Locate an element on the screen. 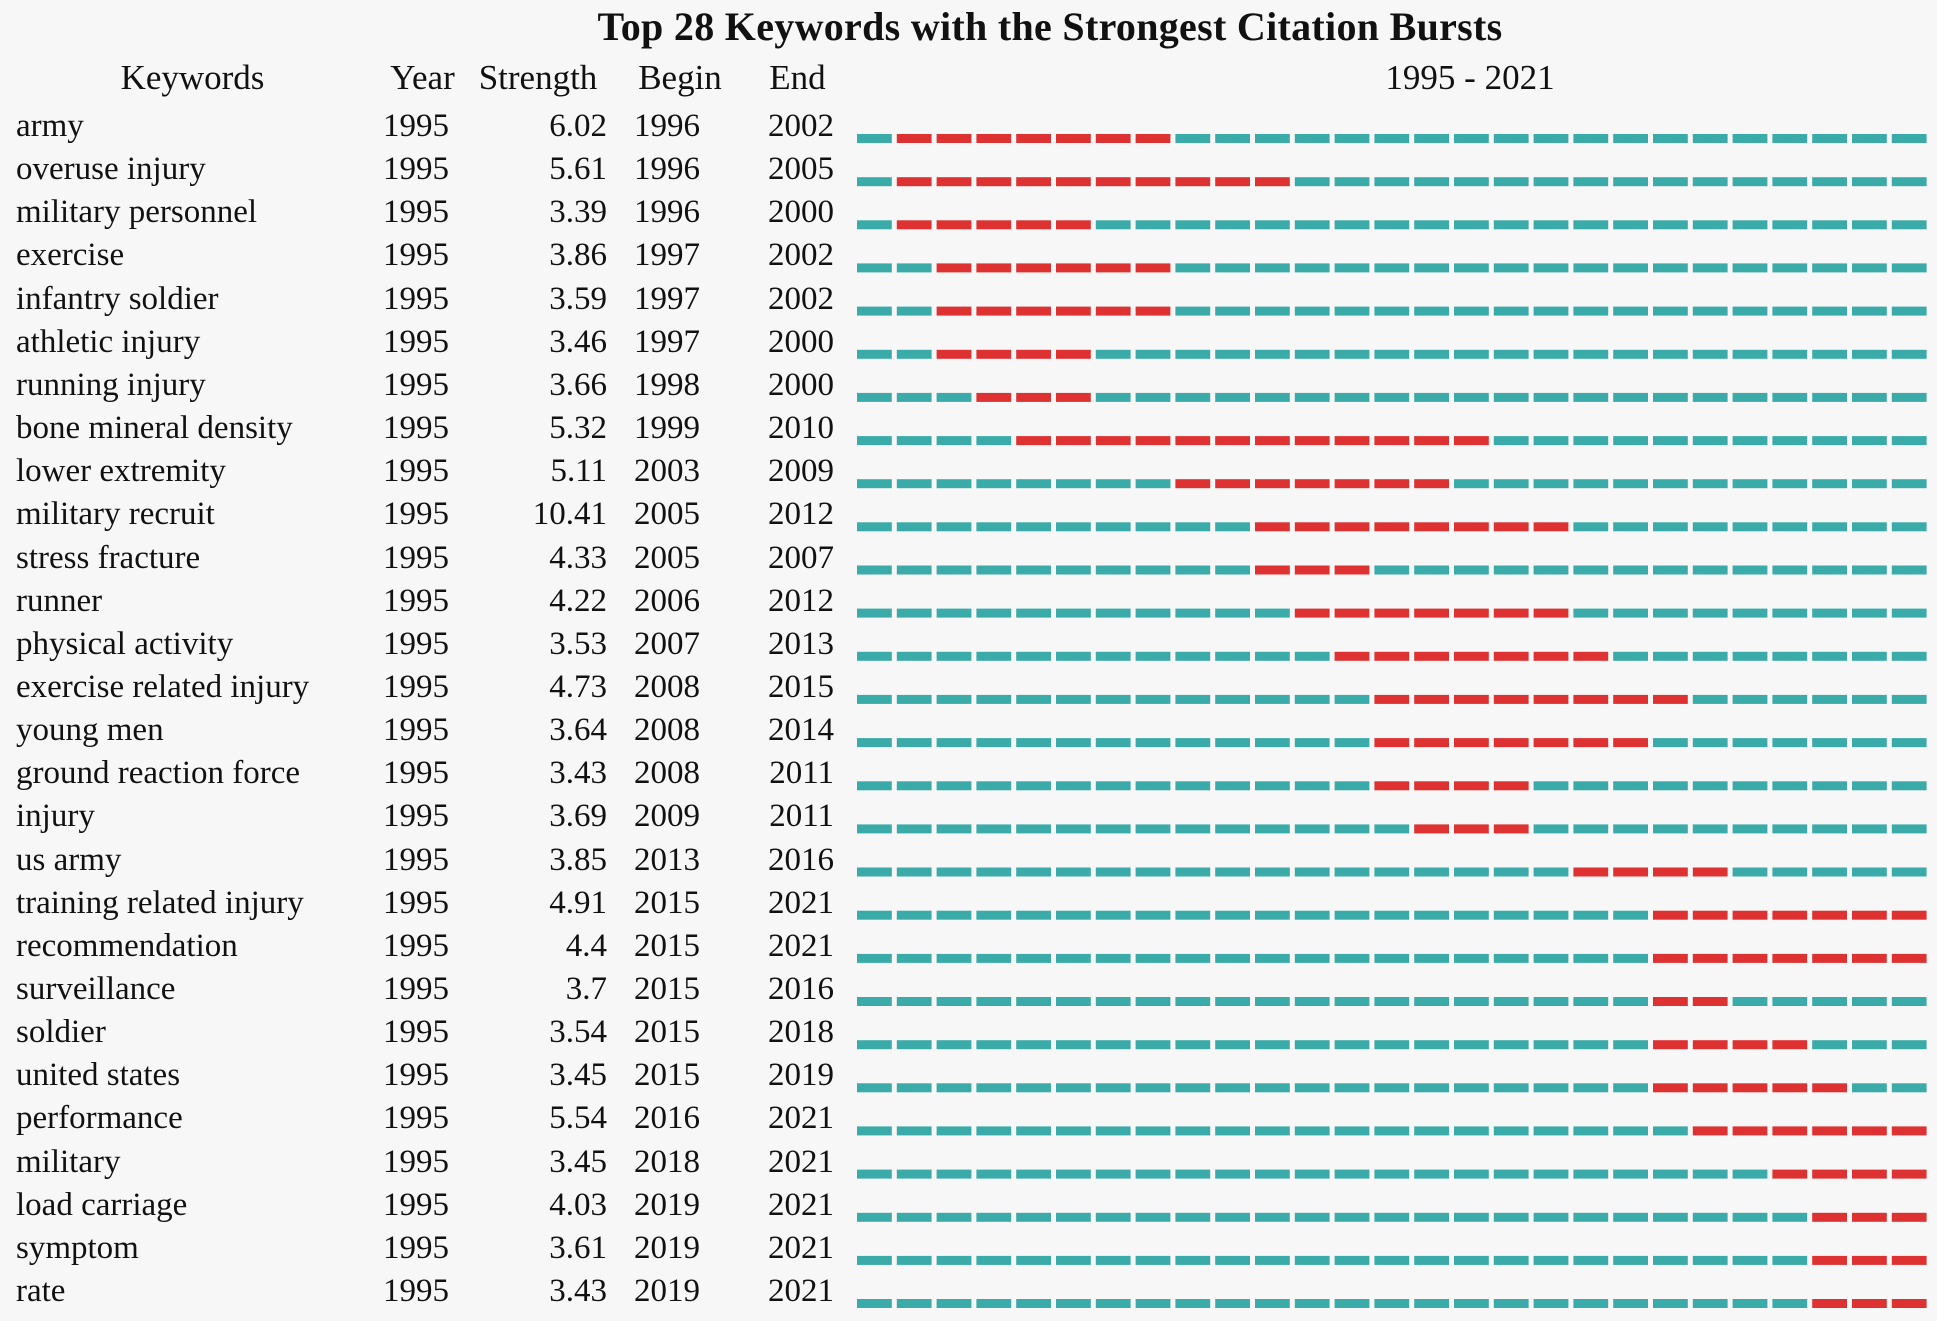 The width and height of the screenshot is (1937, 1321). table-row: young men 1995 3.64 2008 2014 is located at coordinates (968, 730).